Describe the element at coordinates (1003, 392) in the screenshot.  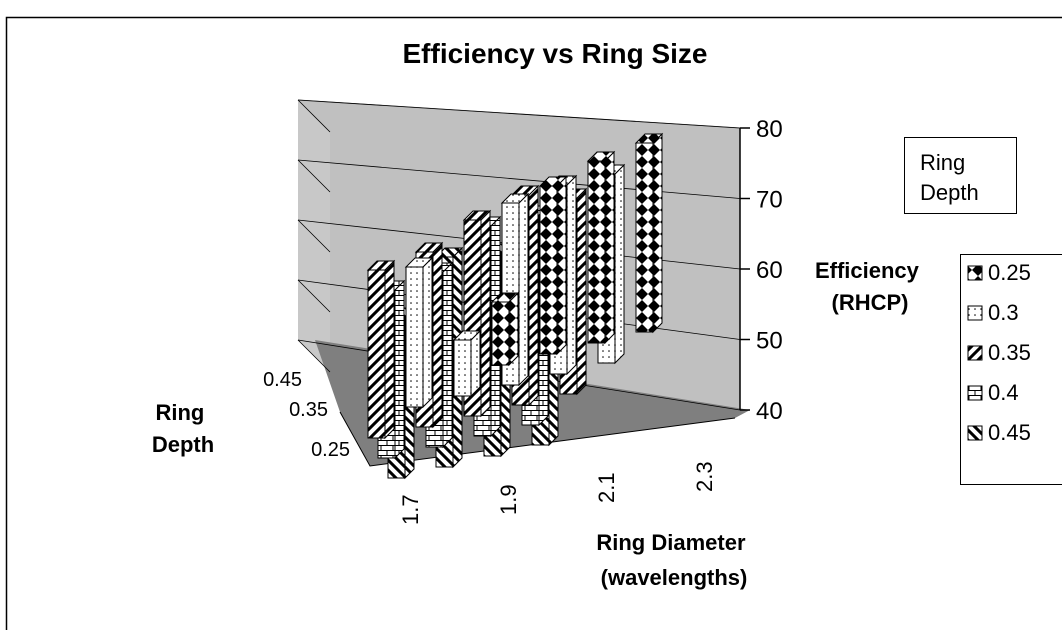
I see `legend-label: 0.4` at that location.